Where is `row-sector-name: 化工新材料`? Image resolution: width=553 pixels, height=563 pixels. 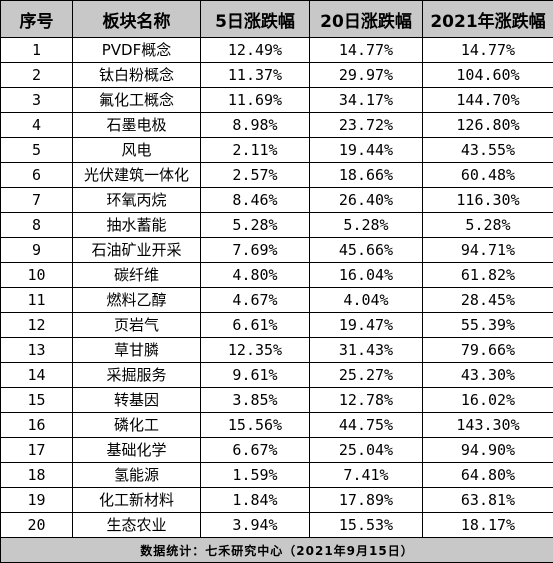
row-sector-name: 化工新材料 is located at coordinates (136, 500).